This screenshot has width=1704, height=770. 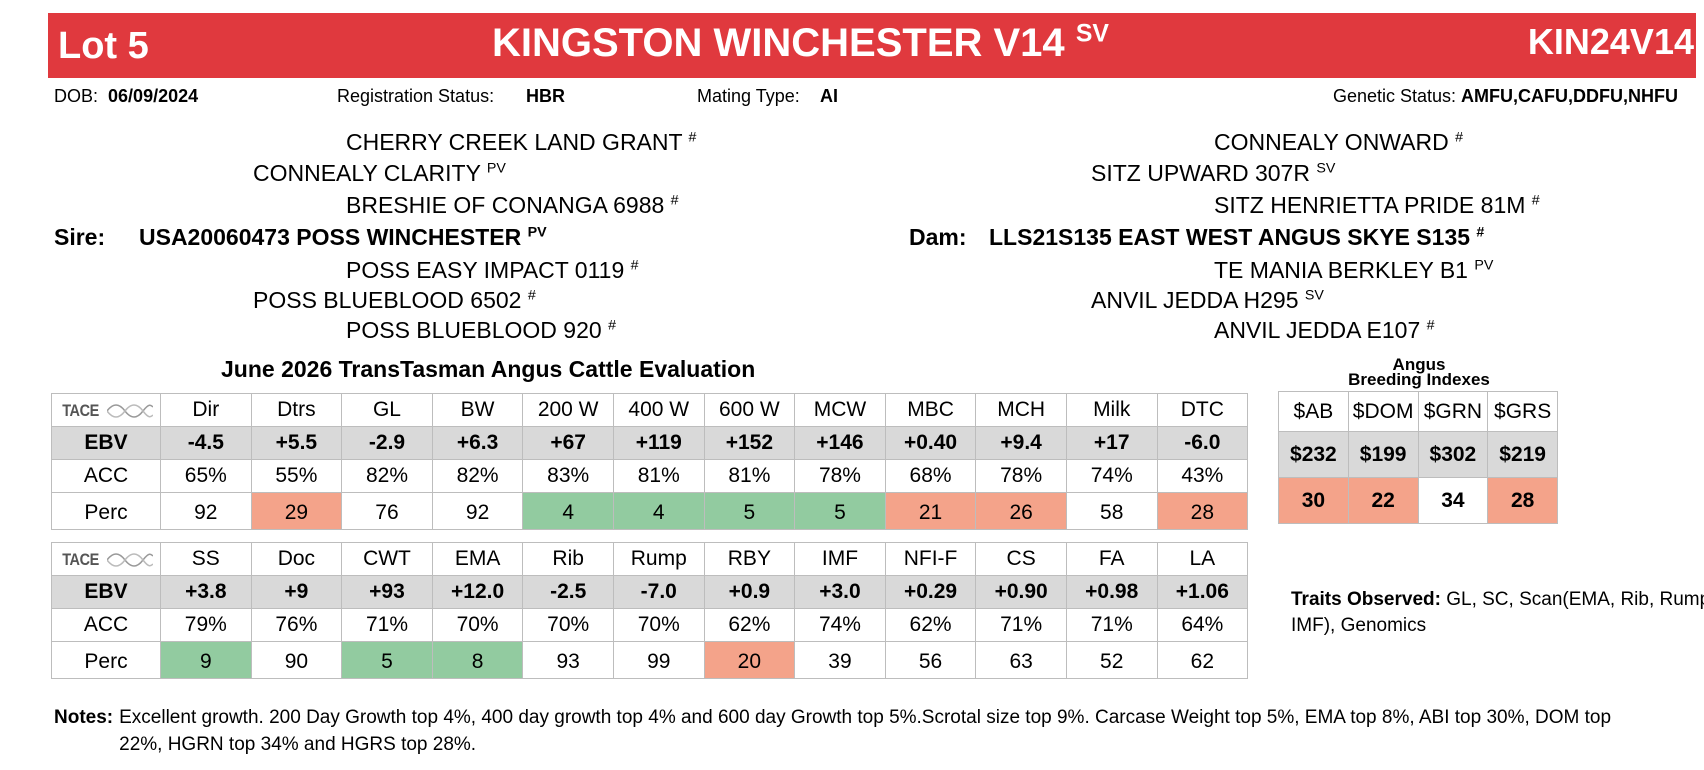 What do you see at coordinates (106, 410) in the screenshot?
I see `tace-logo: TACE` at bounding box center [106, 410].